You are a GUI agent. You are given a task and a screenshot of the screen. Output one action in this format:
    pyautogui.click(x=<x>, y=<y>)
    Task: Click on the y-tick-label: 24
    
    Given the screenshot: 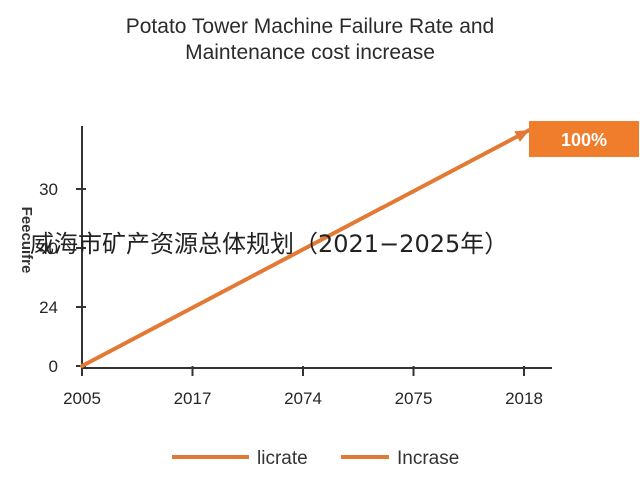 What is the action you would take?
    pyautogui.click(x=48, y=307)
    